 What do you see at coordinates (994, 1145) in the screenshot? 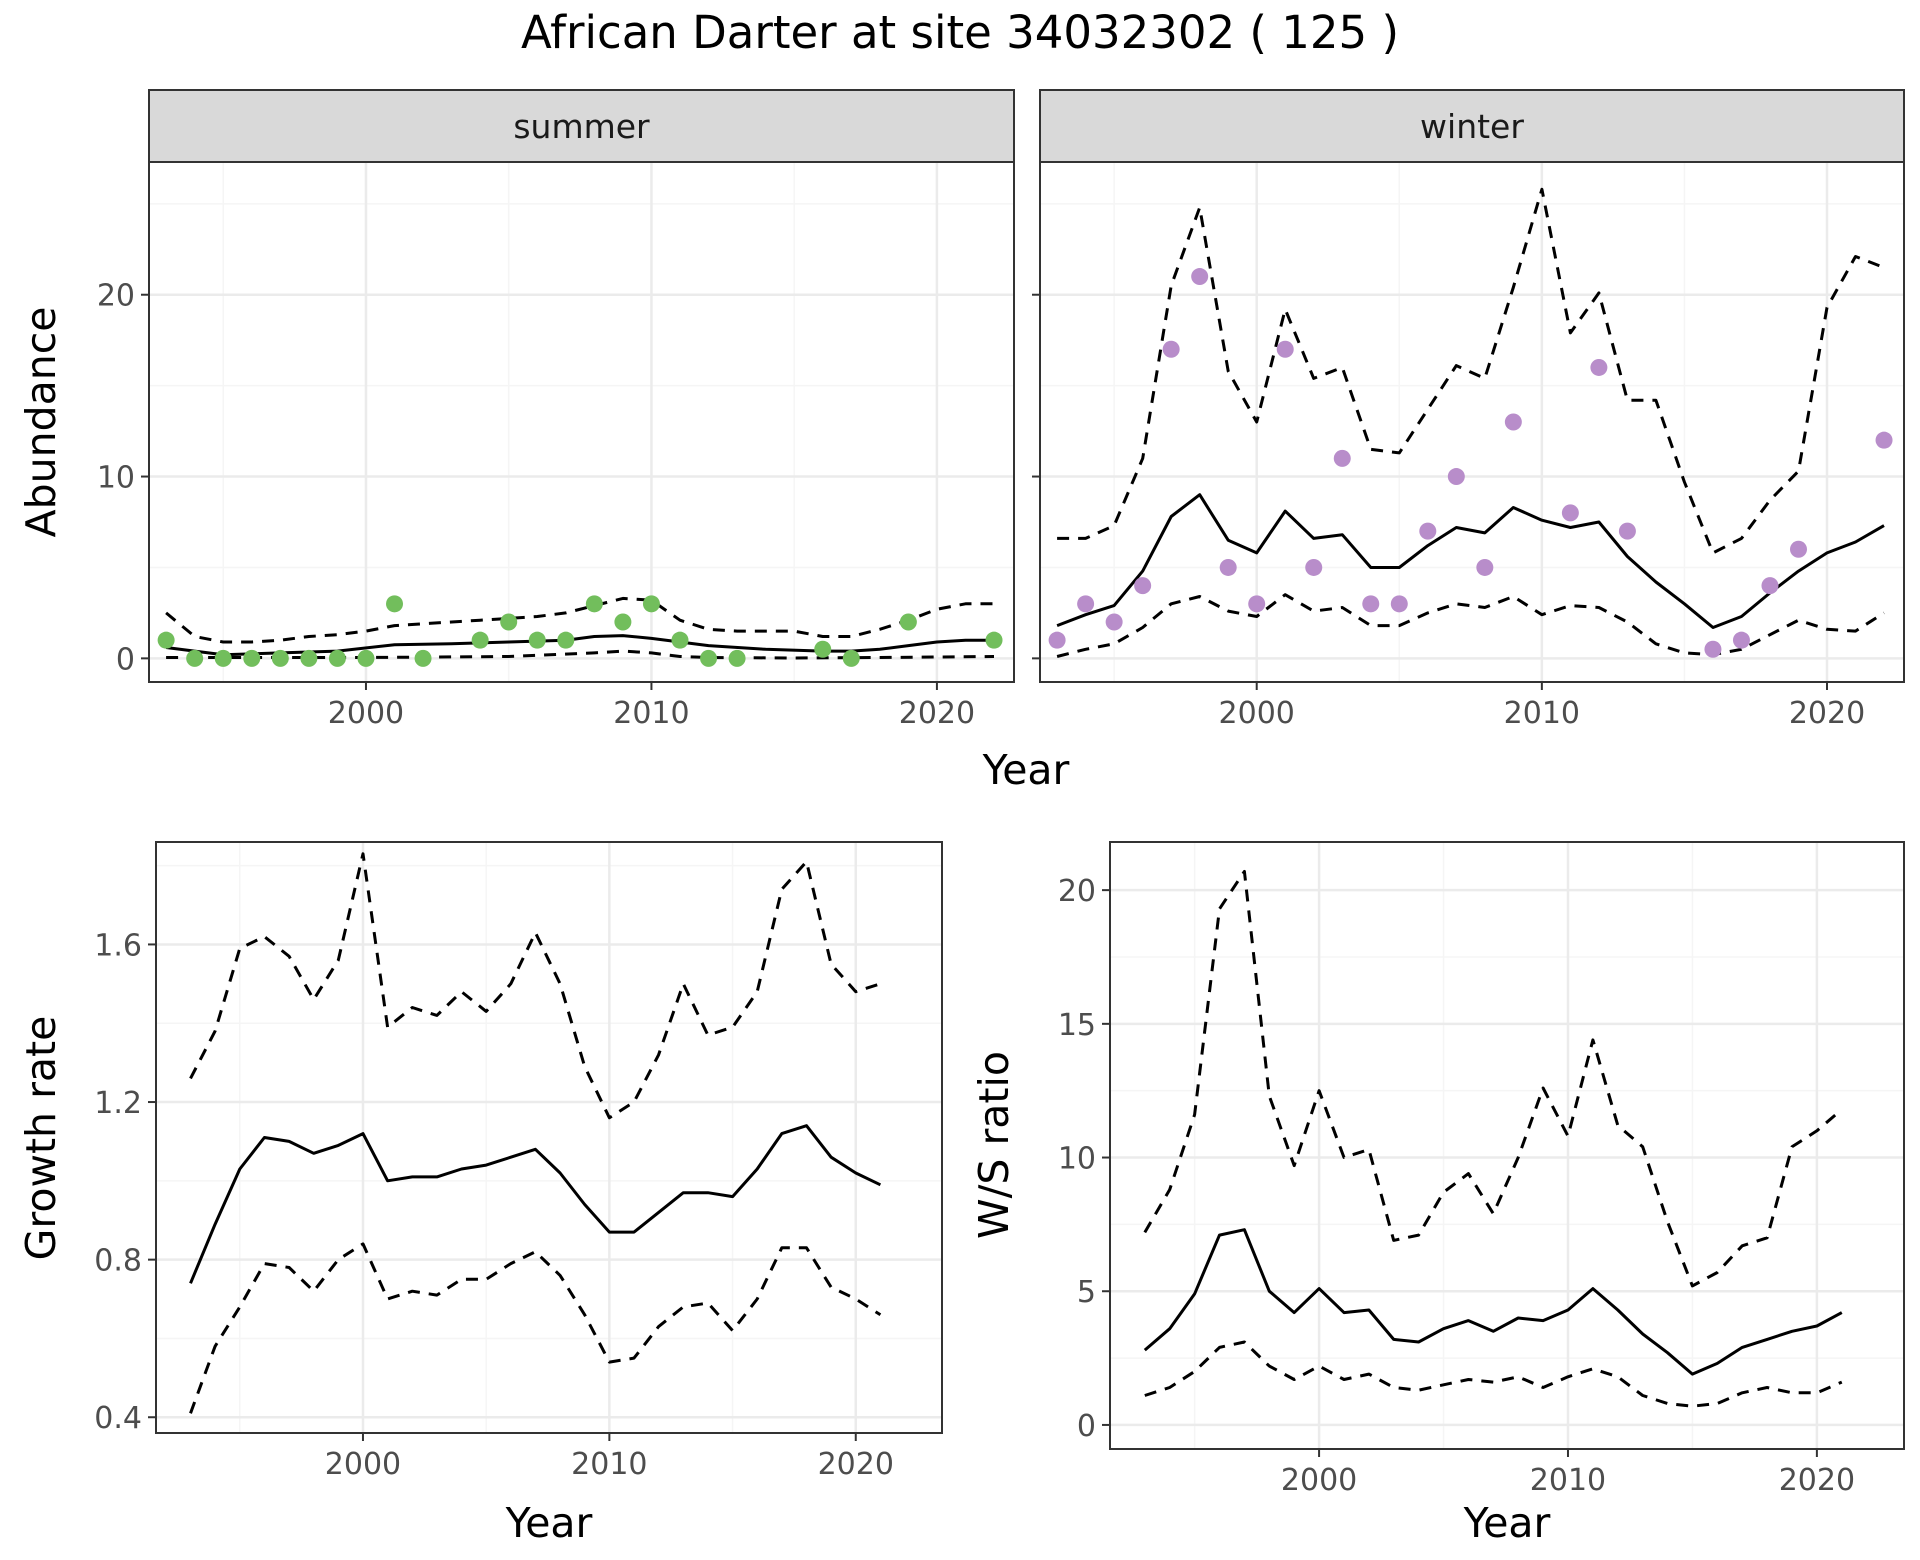
I see `y-axis-title: W/S ratio` at bounding box center [994, 1145].